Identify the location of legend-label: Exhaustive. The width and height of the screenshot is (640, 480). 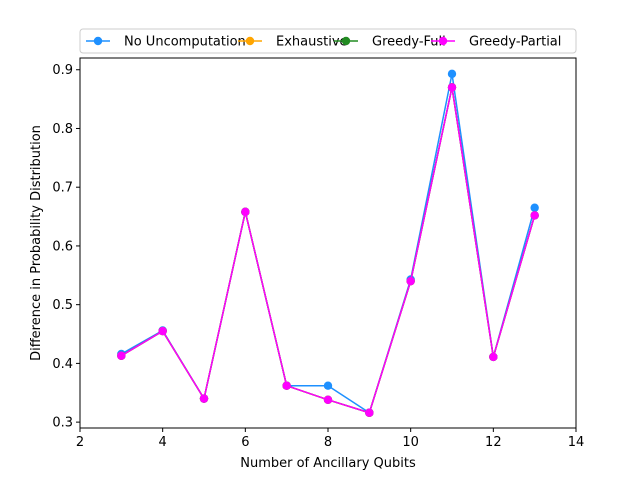
(312, 42).